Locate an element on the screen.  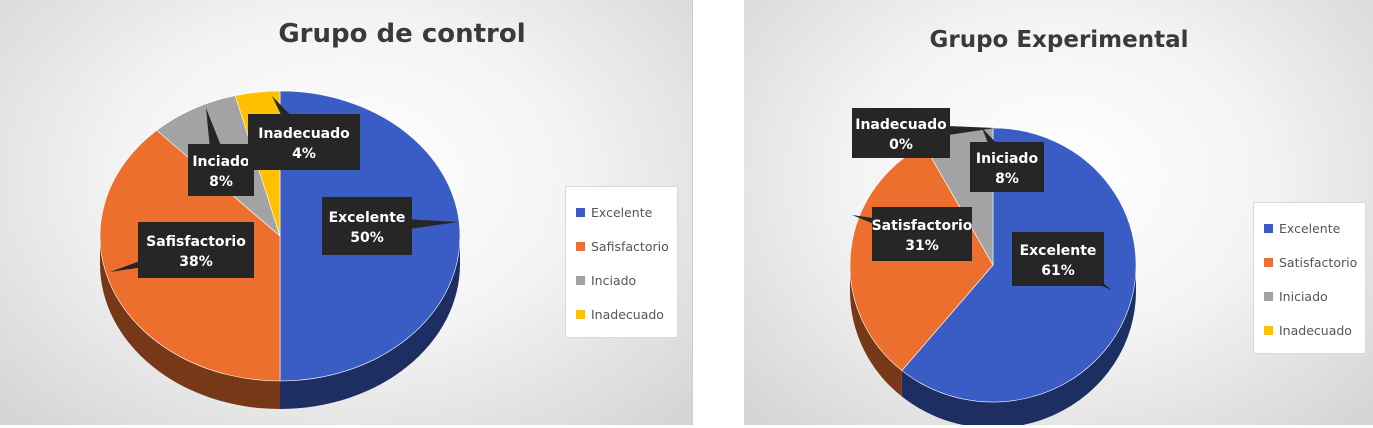
callout-box-safisfactorio is located at coordinates (196, 250).